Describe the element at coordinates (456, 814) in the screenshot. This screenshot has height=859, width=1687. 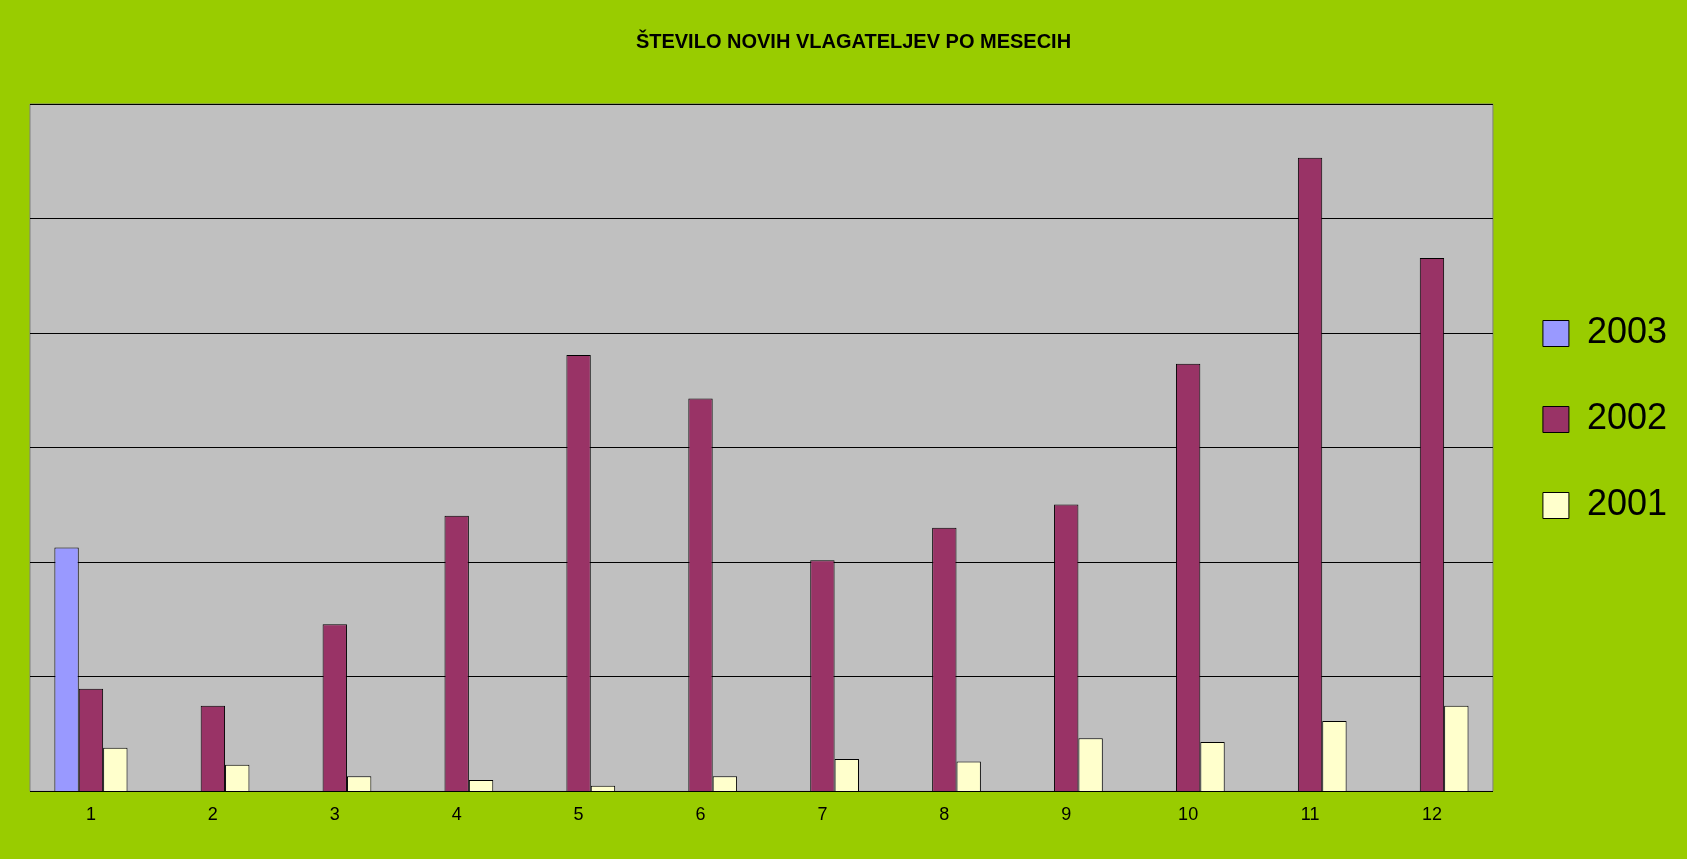
I see `x-tick-label: 4` at that location.